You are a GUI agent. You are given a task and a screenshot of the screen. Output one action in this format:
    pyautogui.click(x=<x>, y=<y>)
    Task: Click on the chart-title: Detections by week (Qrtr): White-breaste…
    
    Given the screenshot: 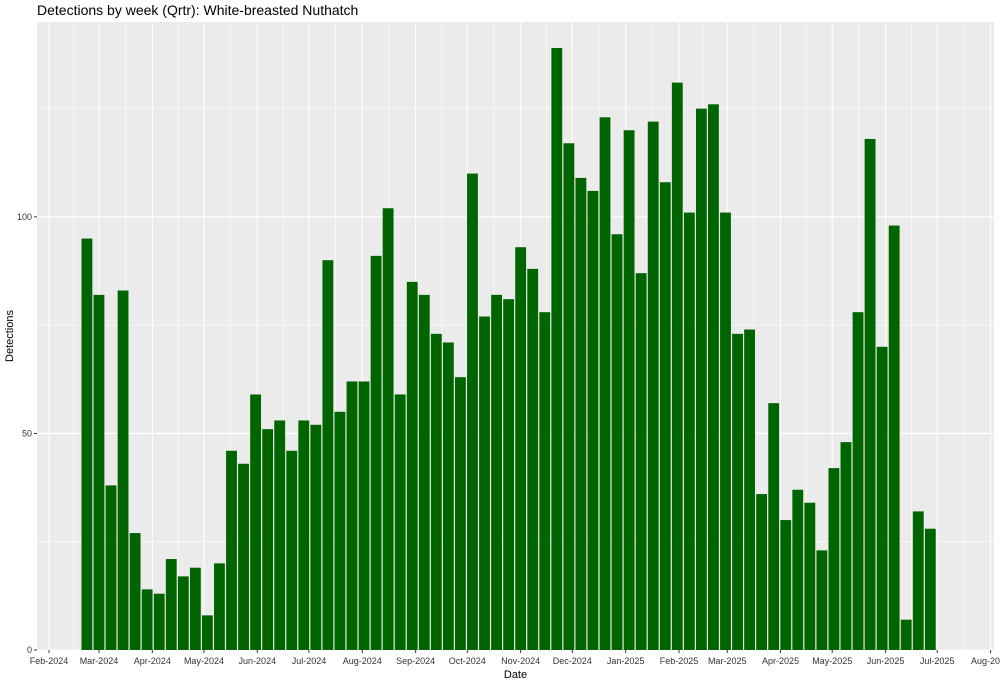 What is the action you would take?
    pyautogui.click(x=198, y=10)
    